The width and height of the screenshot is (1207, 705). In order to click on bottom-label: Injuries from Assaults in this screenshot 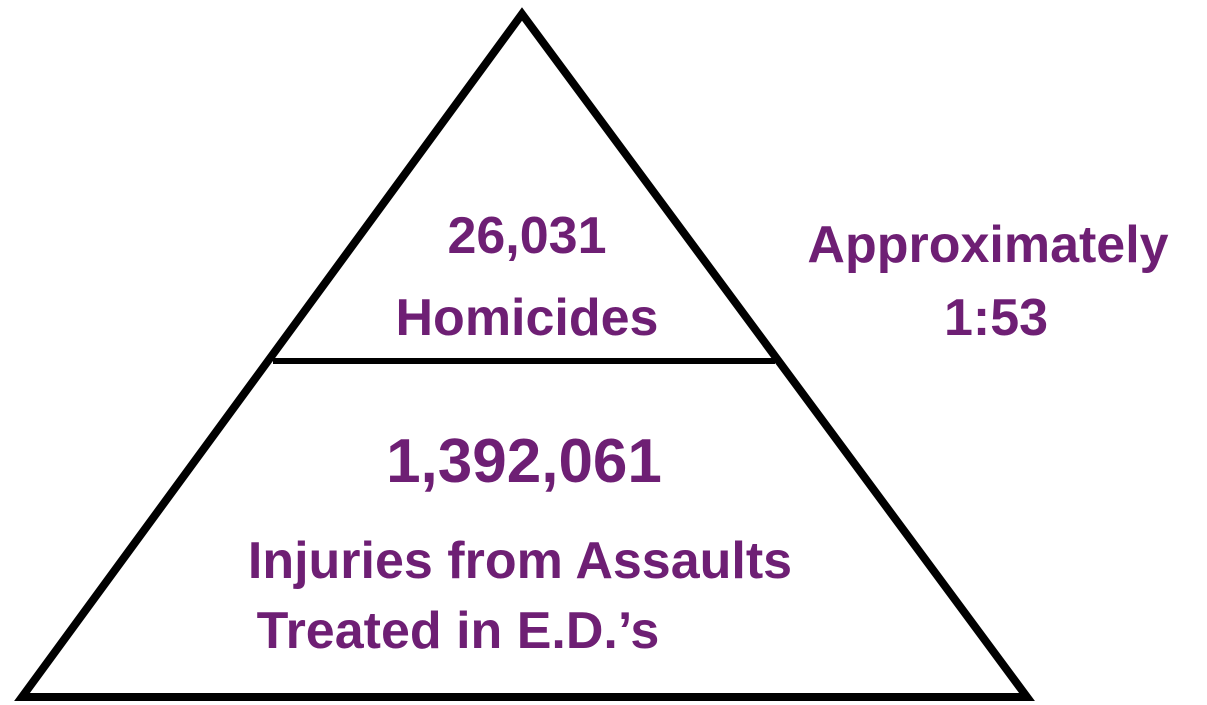, I will do `click(520, 561)`.